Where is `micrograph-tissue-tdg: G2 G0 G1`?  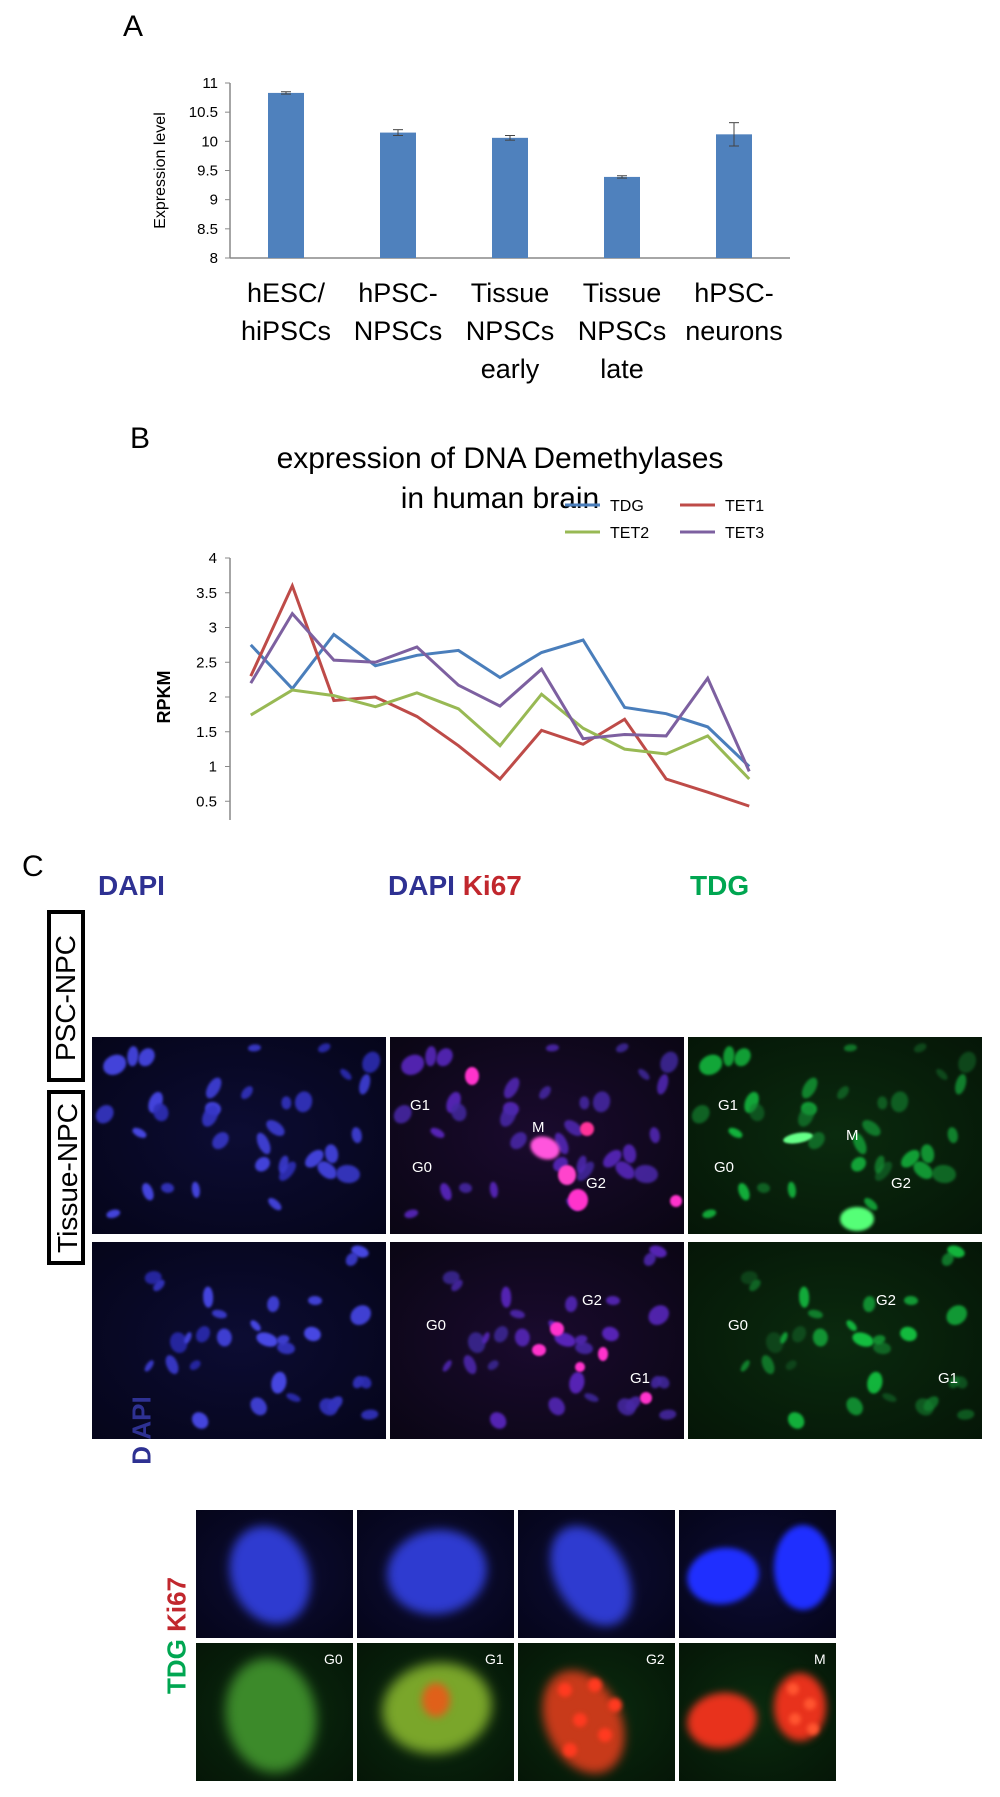
micrograph-tissue-tdg: G2 G0 G1 is located at coordinates (835, 1340).